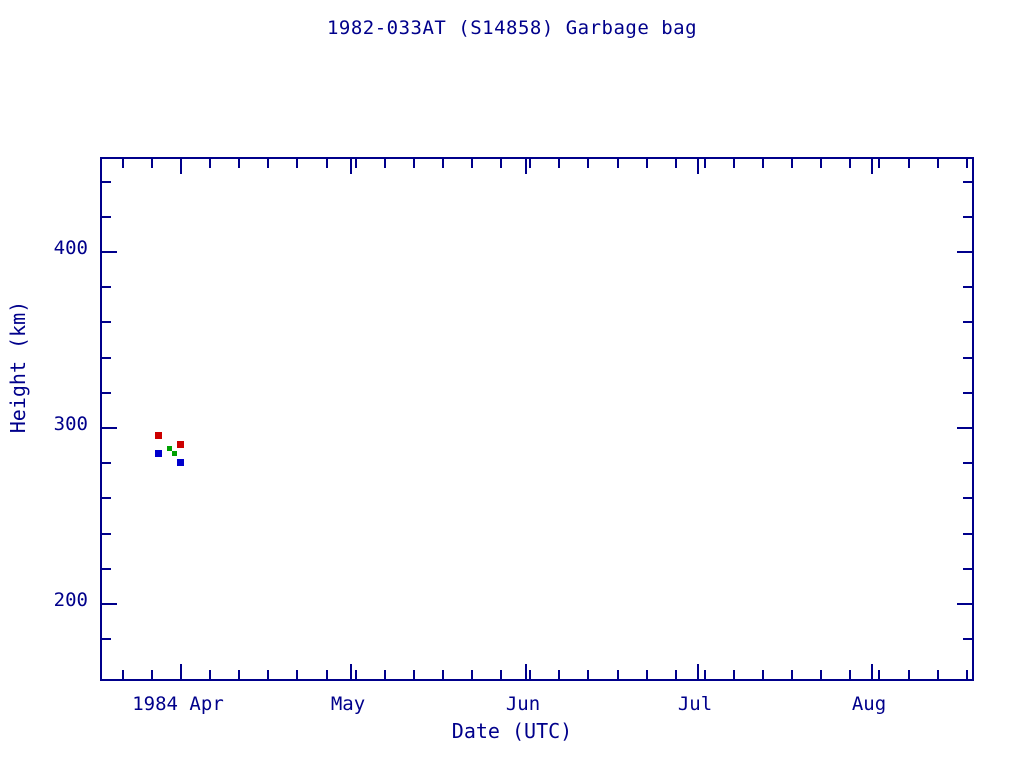 The image size is (1024, 768). Describe the element at coordinates (70, 248) in the screenshot. I see `y-tick-label: 400` at that location.